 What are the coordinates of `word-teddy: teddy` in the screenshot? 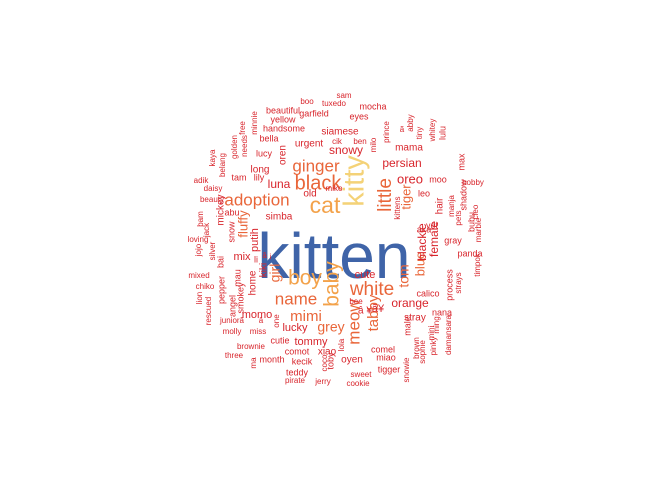 It's located at (297, 372).